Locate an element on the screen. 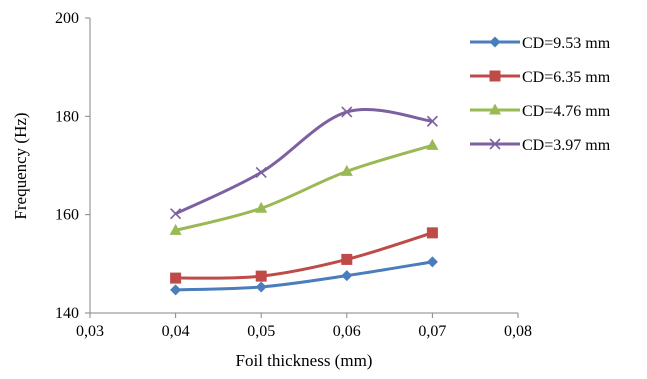 The width and height of the screenshot is (647, 379). y-axis-title: Frequency (Hz) is located at coordinates (20, 165).